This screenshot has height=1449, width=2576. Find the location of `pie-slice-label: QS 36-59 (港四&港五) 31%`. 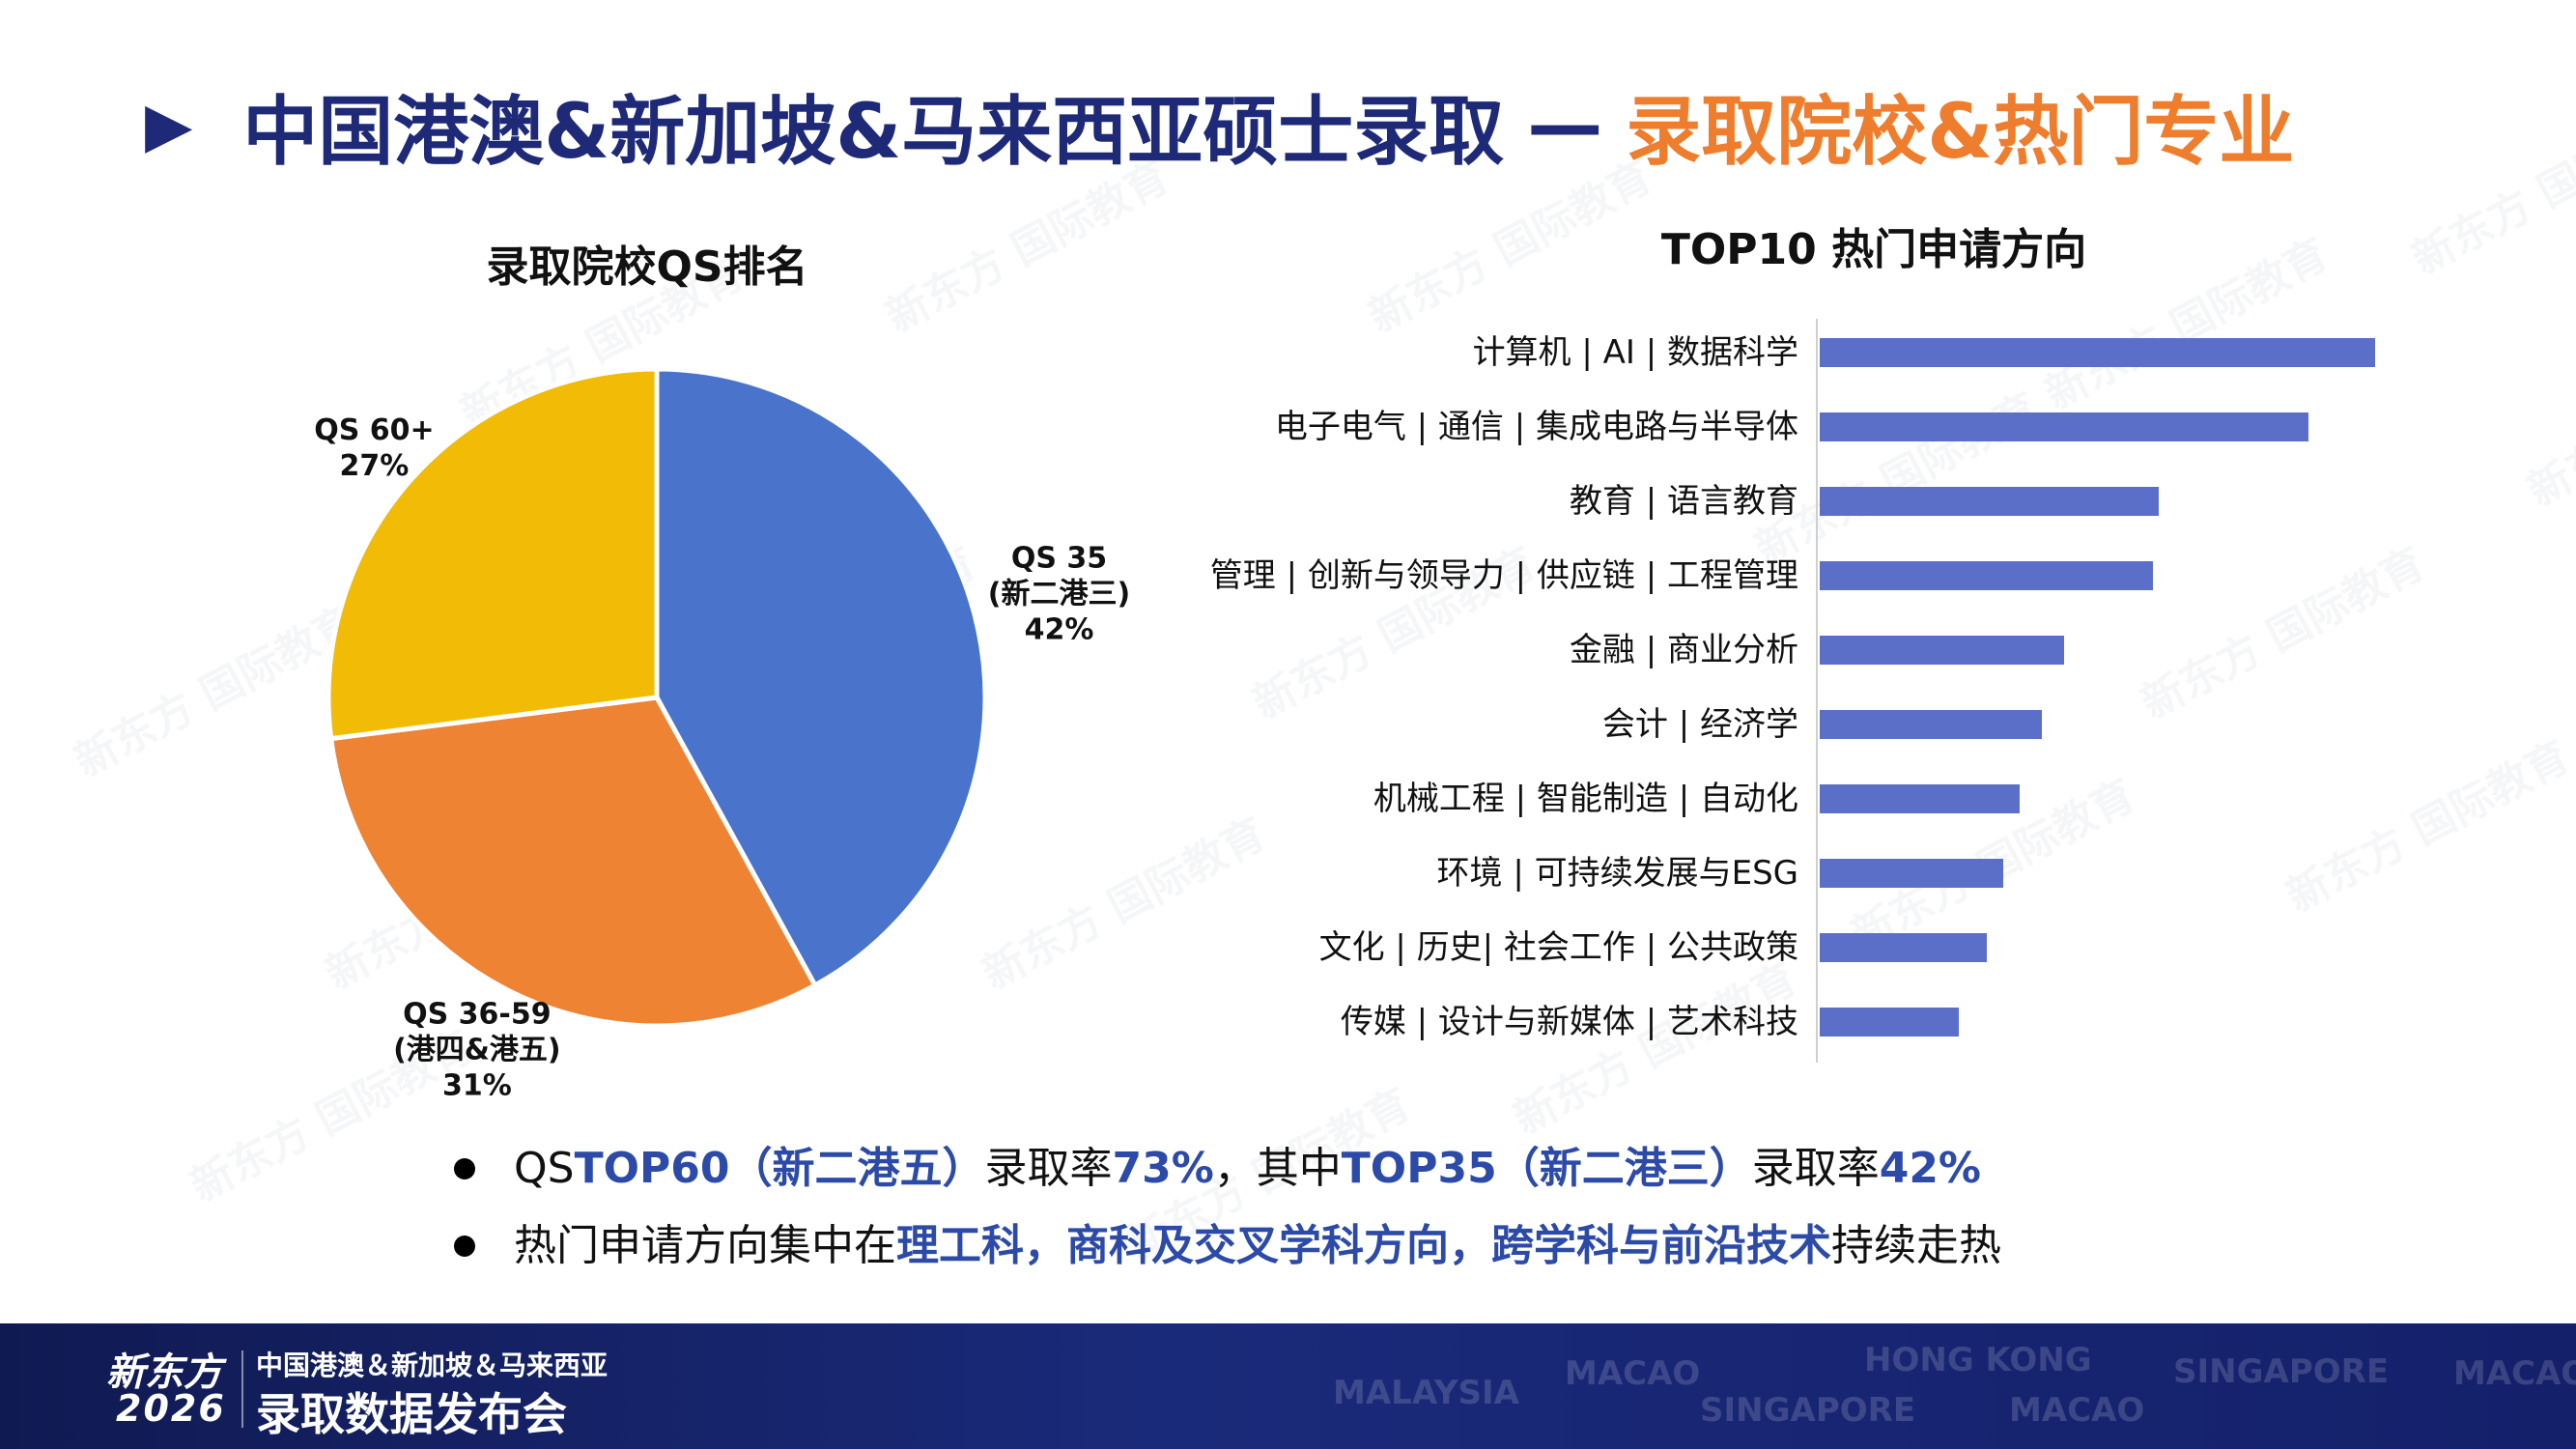

pie-slice-label: QS 36-59 (港四&港五) 31% is located at coordinates (477, 1050).